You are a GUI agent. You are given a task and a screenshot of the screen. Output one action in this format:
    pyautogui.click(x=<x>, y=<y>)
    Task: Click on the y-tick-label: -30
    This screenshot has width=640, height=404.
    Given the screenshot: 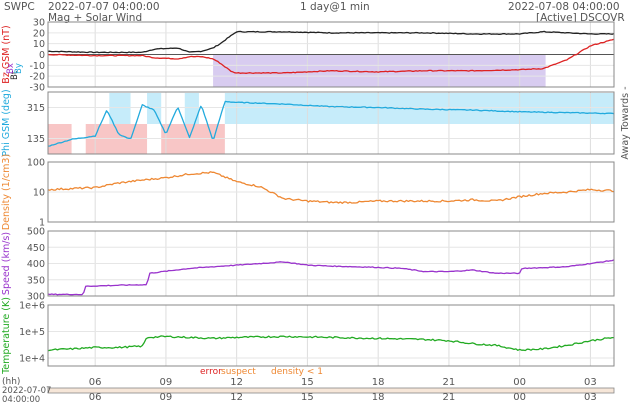 What is the action you would take?
    pyautogui.click(x=37, y=88)
    